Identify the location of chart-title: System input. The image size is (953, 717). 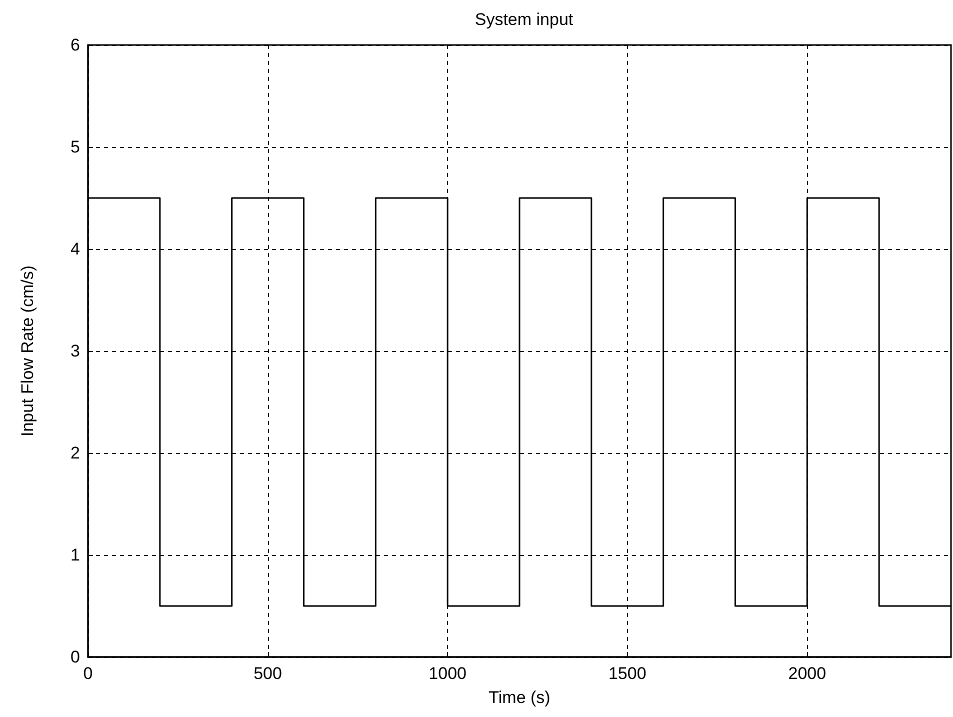
(524, 19).